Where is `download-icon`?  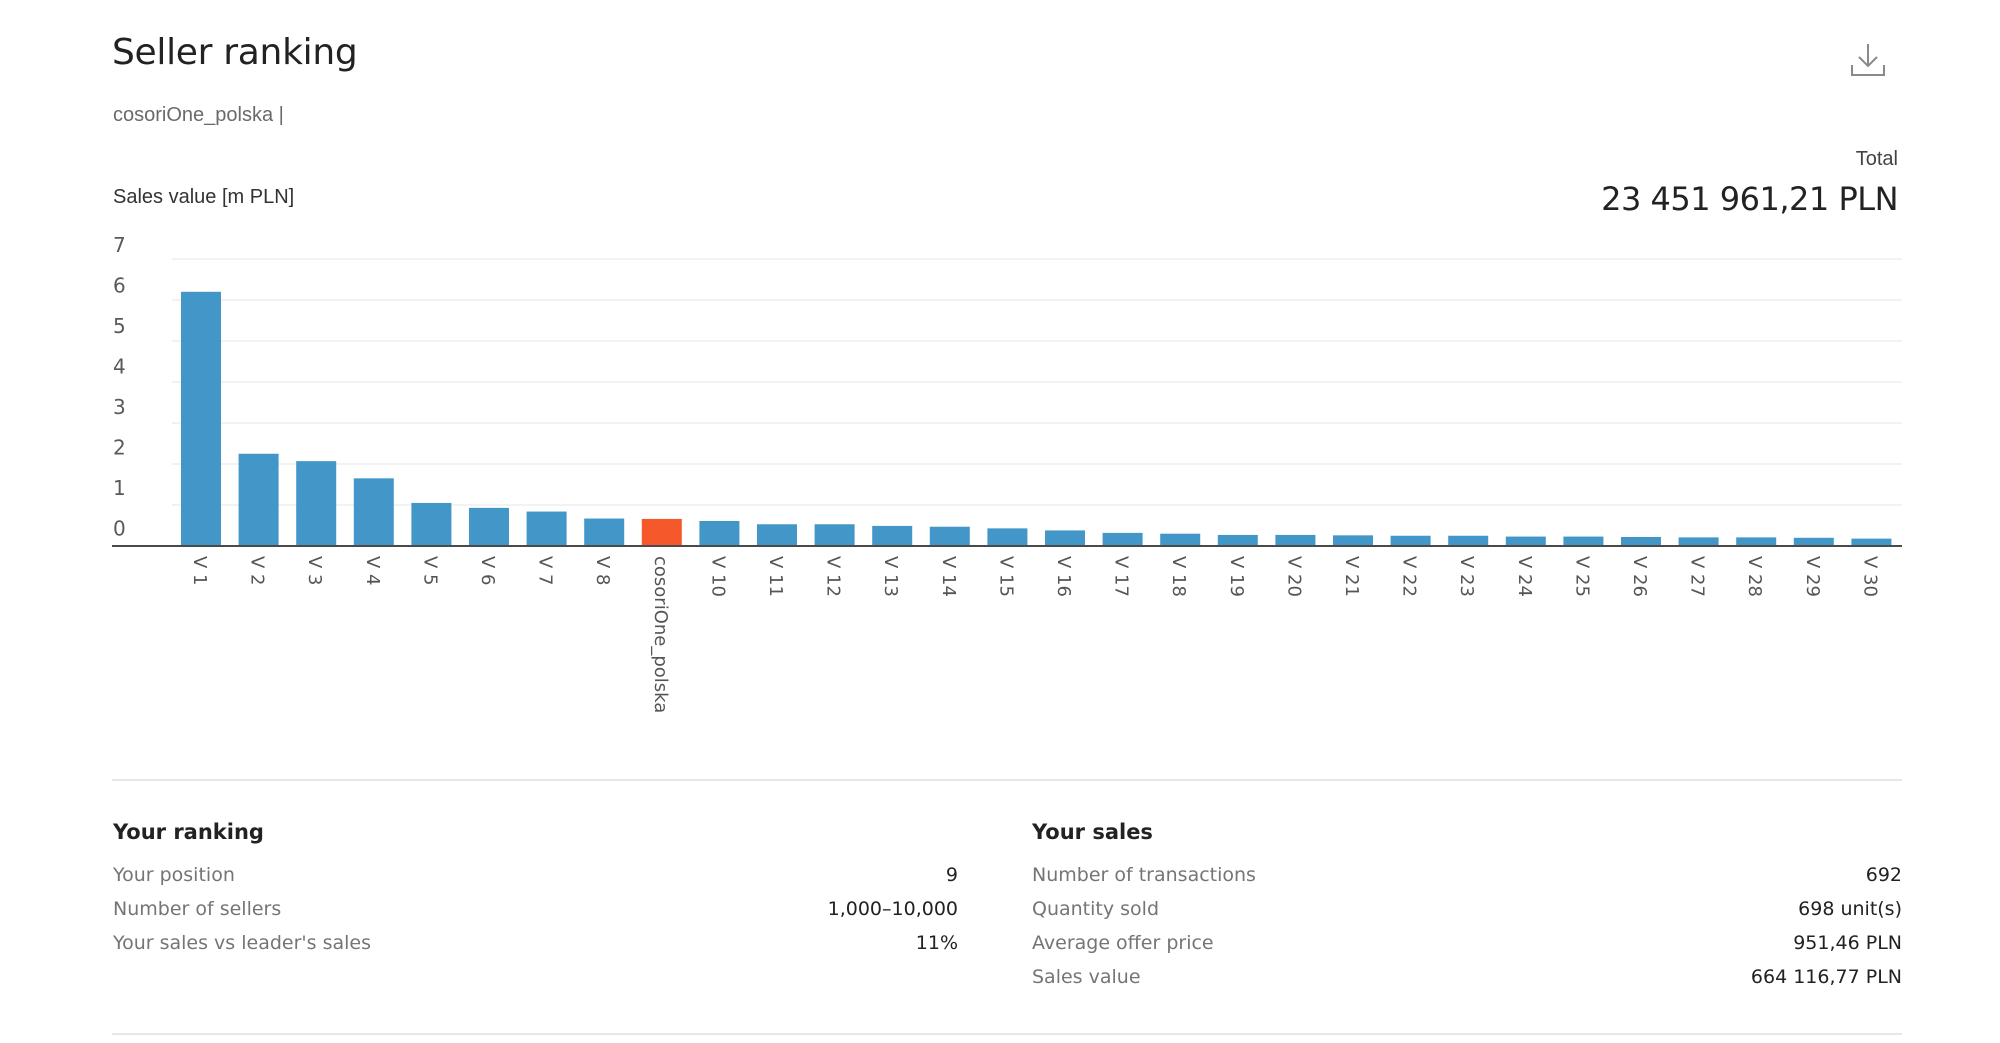
download-icon is located at coordinates (1868, 60).